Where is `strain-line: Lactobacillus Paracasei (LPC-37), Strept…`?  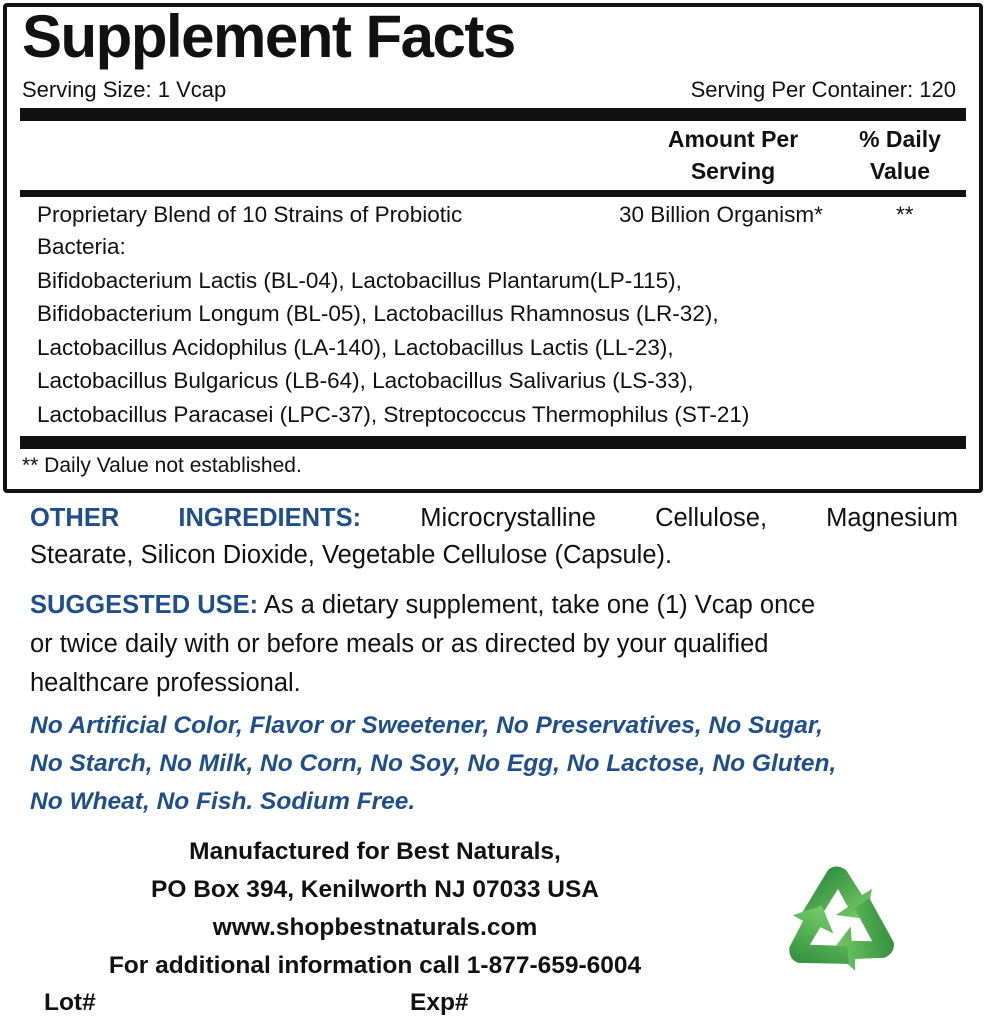 strain-line: Lactobacillus Paracasei (LPC-37), Strept… is located at coordinates (393, 414).